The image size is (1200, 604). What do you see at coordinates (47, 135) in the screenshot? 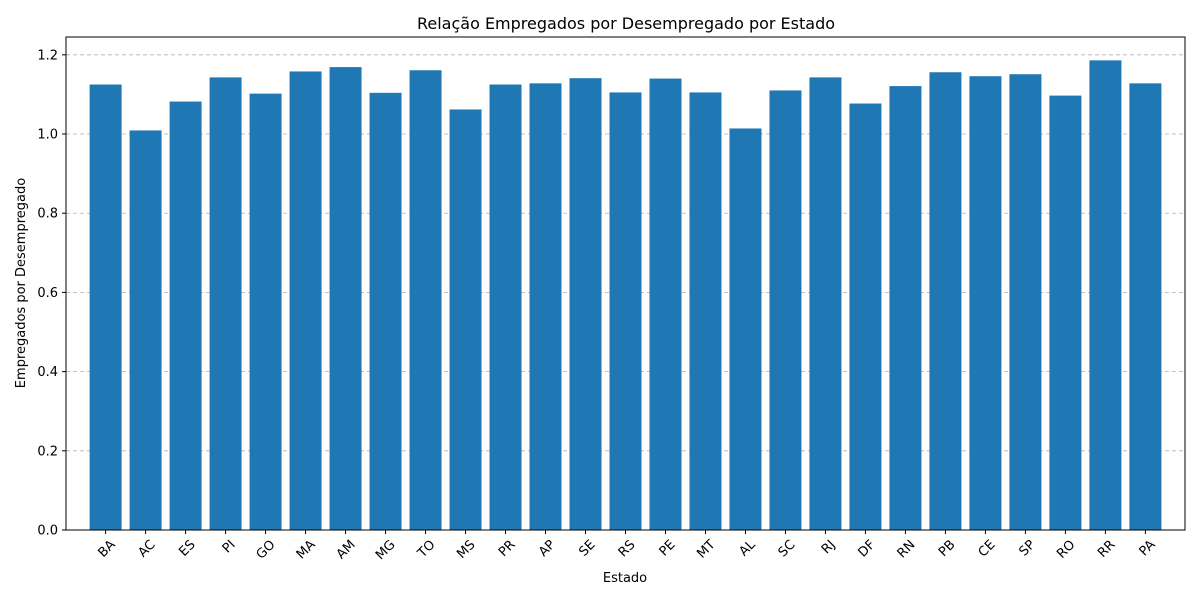
I see `y-tick-label: 1.0` at bounding box center [47, 135].